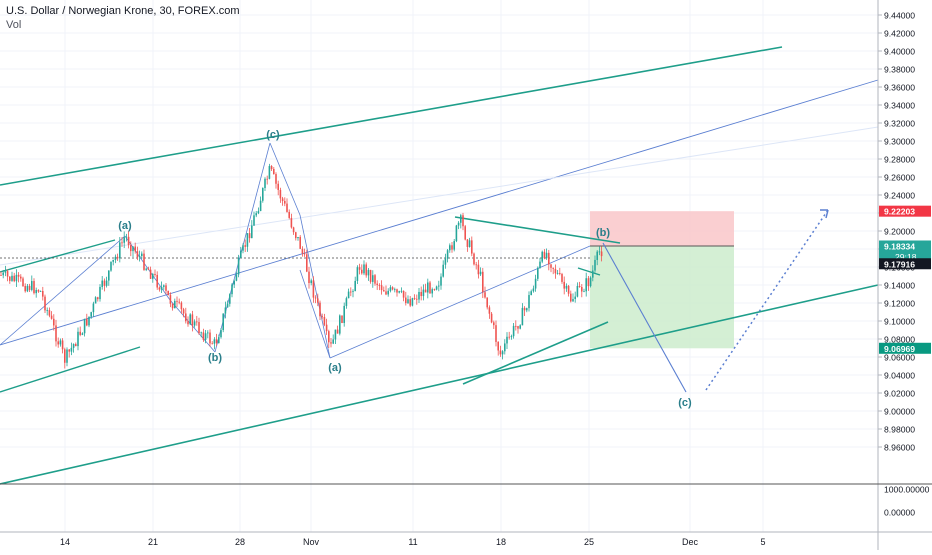  I want to click on time-tick-label: 5, so click(762, 542).